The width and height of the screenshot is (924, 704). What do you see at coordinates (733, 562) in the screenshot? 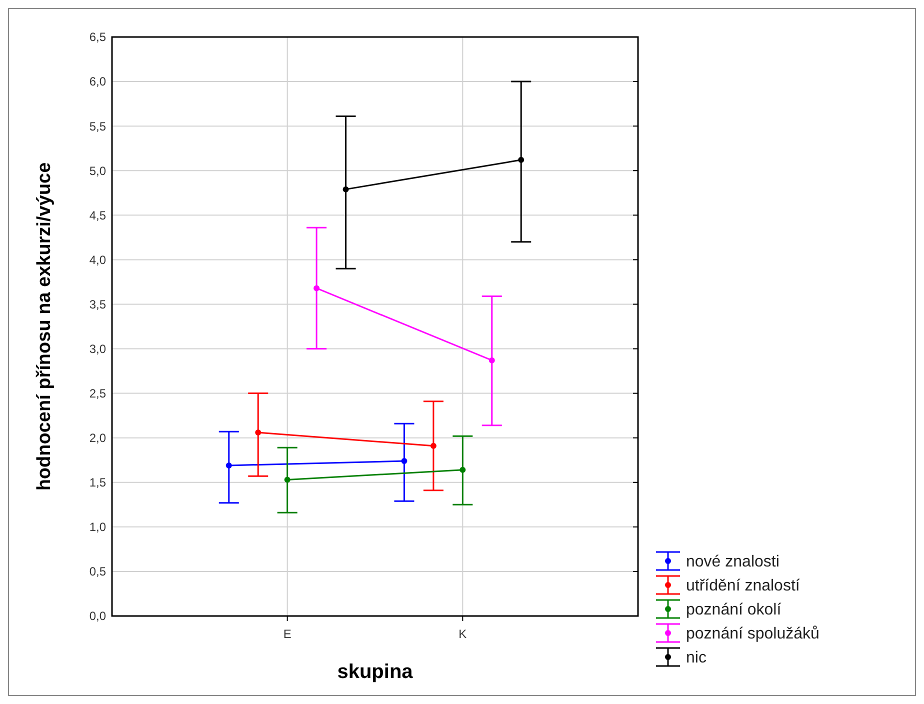
I see `legend-label: nové znalosti` at bounding box center [733, 562].